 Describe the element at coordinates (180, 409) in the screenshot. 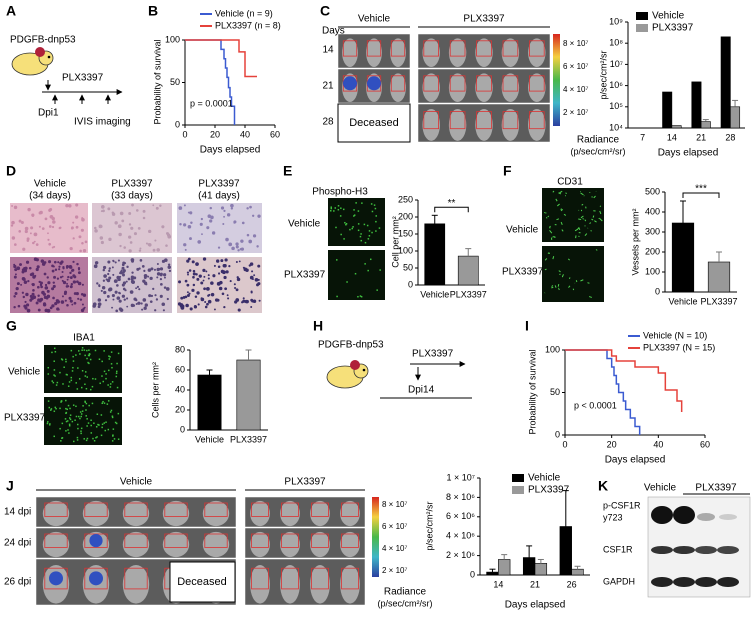

I see `y-tick-label: 20` at that location.